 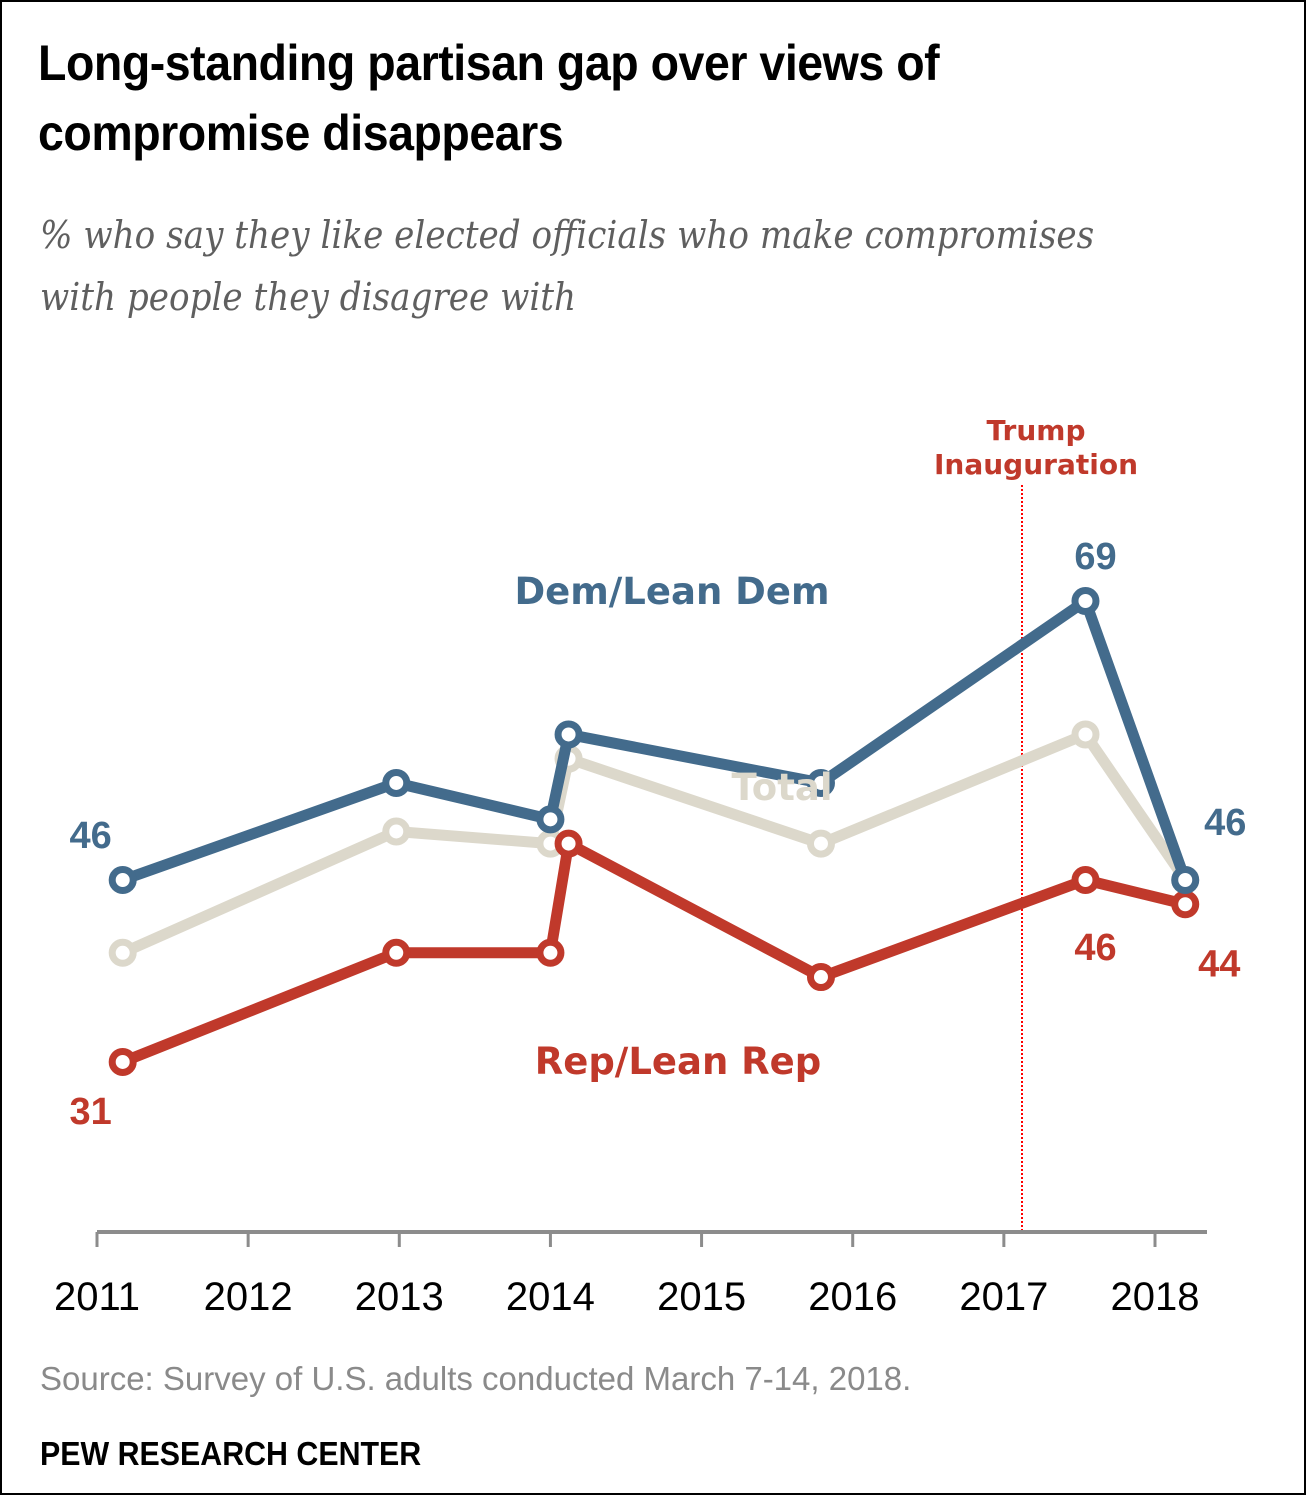 I want to click on series-total, so click(x=654, y=843).